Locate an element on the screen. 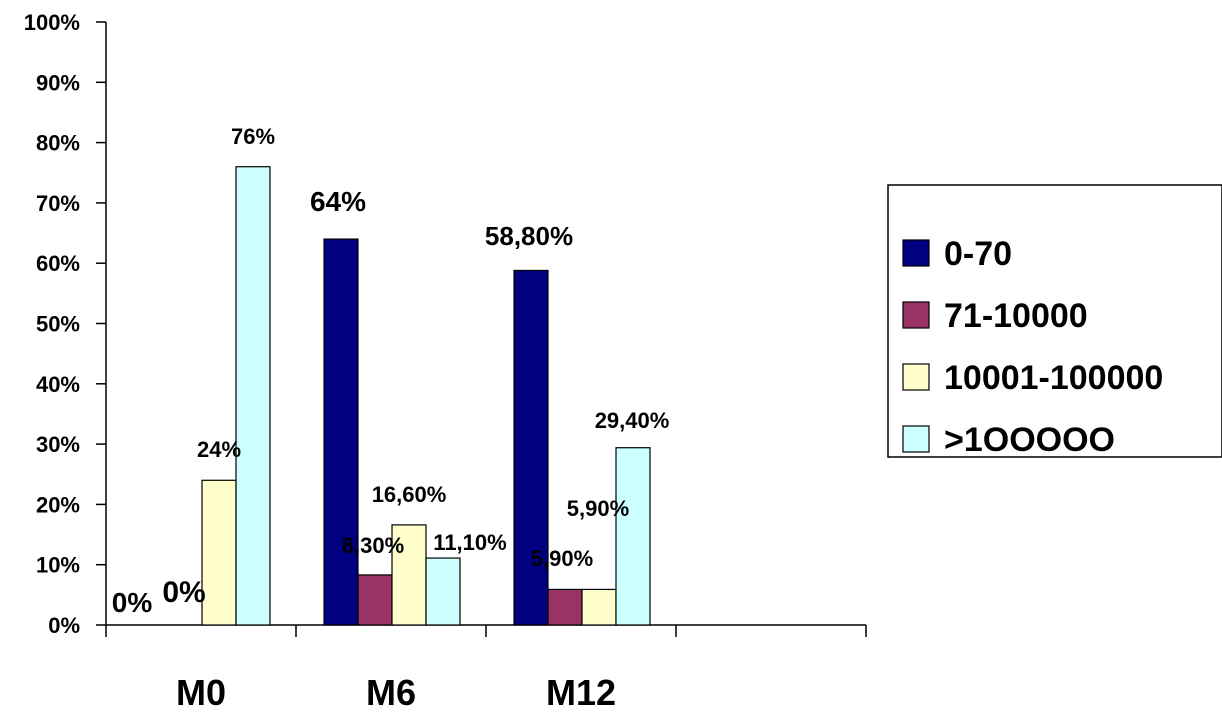 Image resolution: width=1222 pixels, height=713 pixels. bar-070-M12 is located at coordinates (531, 447).